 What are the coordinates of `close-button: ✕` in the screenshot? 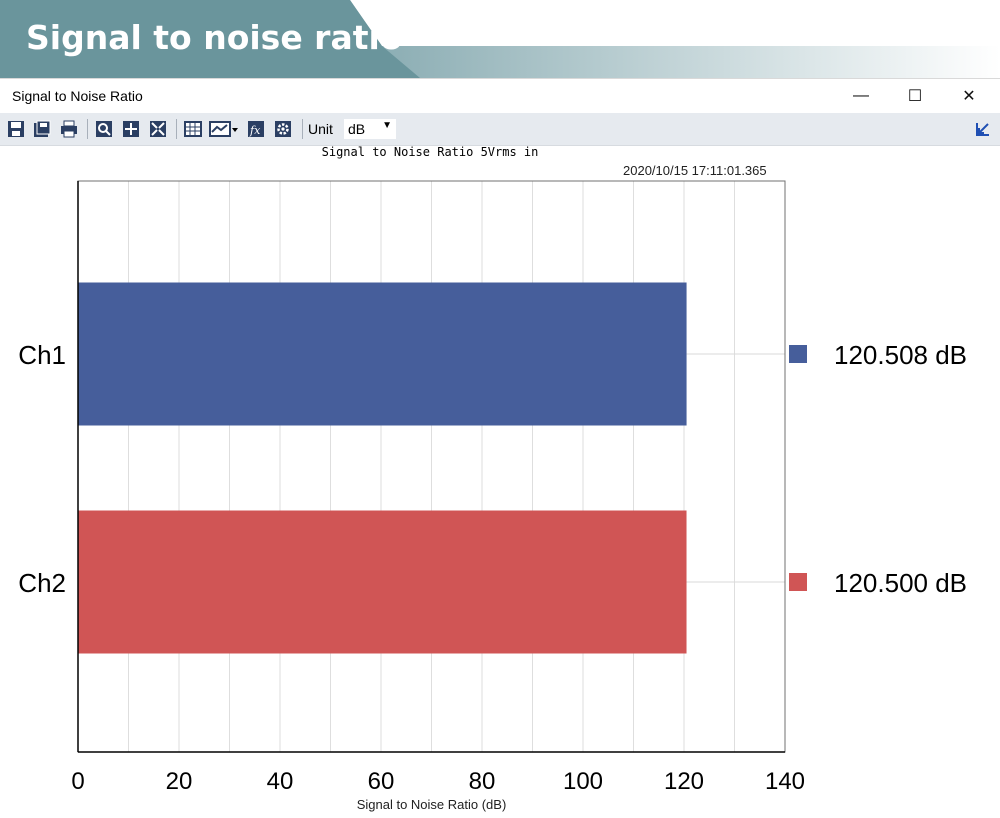 It's located at (969, 96).